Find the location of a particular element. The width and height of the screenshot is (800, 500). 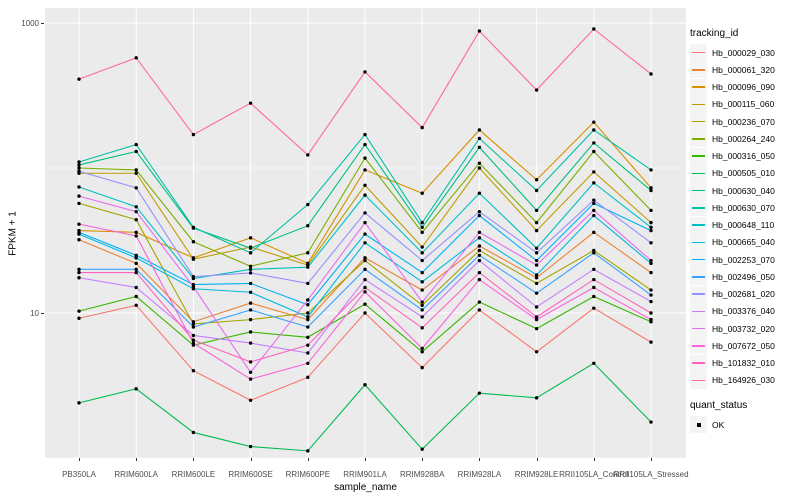

legend-label: Hb_164926_030 is located at coordinates (743, 380).